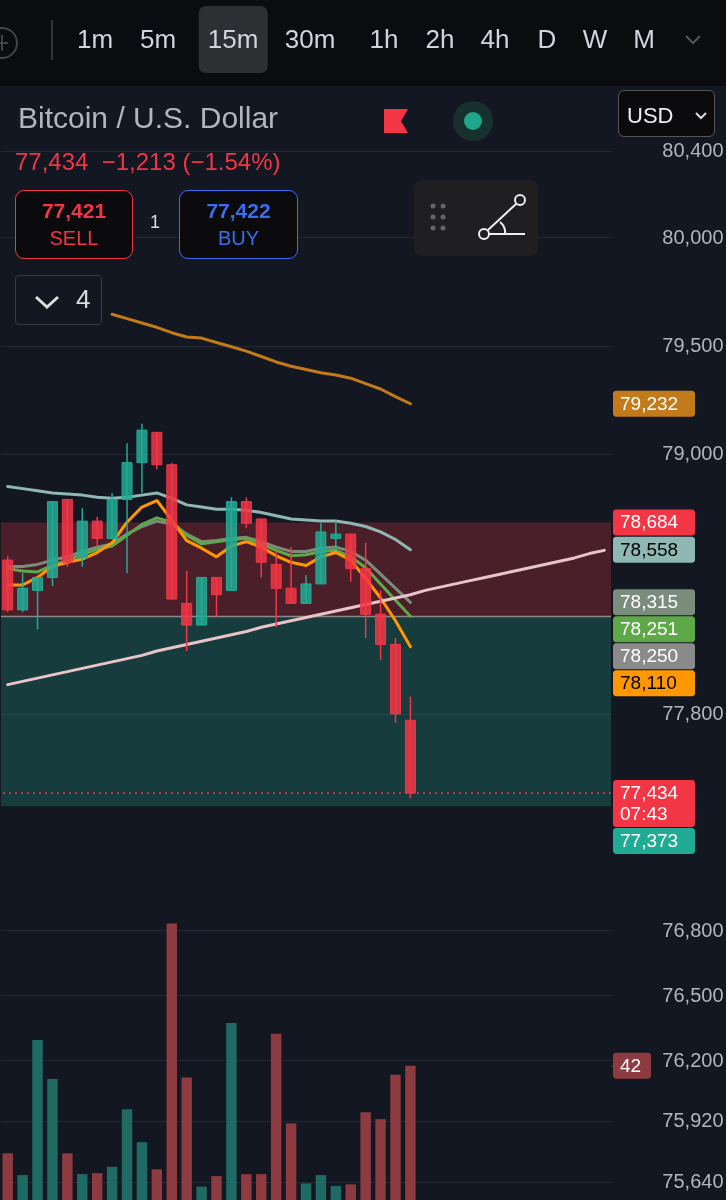  Describe the element at coordinates (648, 683) in the screenshot. I see `text: 78,110` at that location.